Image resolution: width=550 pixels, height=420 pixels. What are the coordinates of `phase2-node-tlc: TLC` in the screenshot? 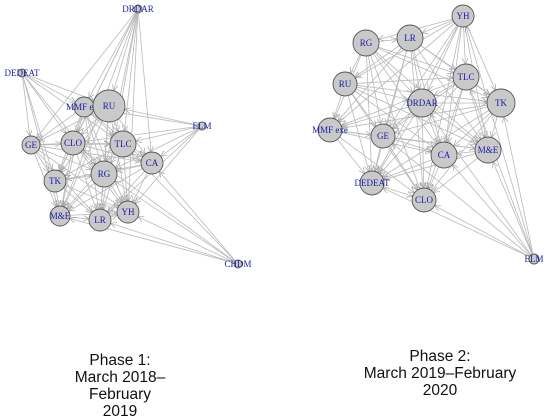 It's located at (466, 77).